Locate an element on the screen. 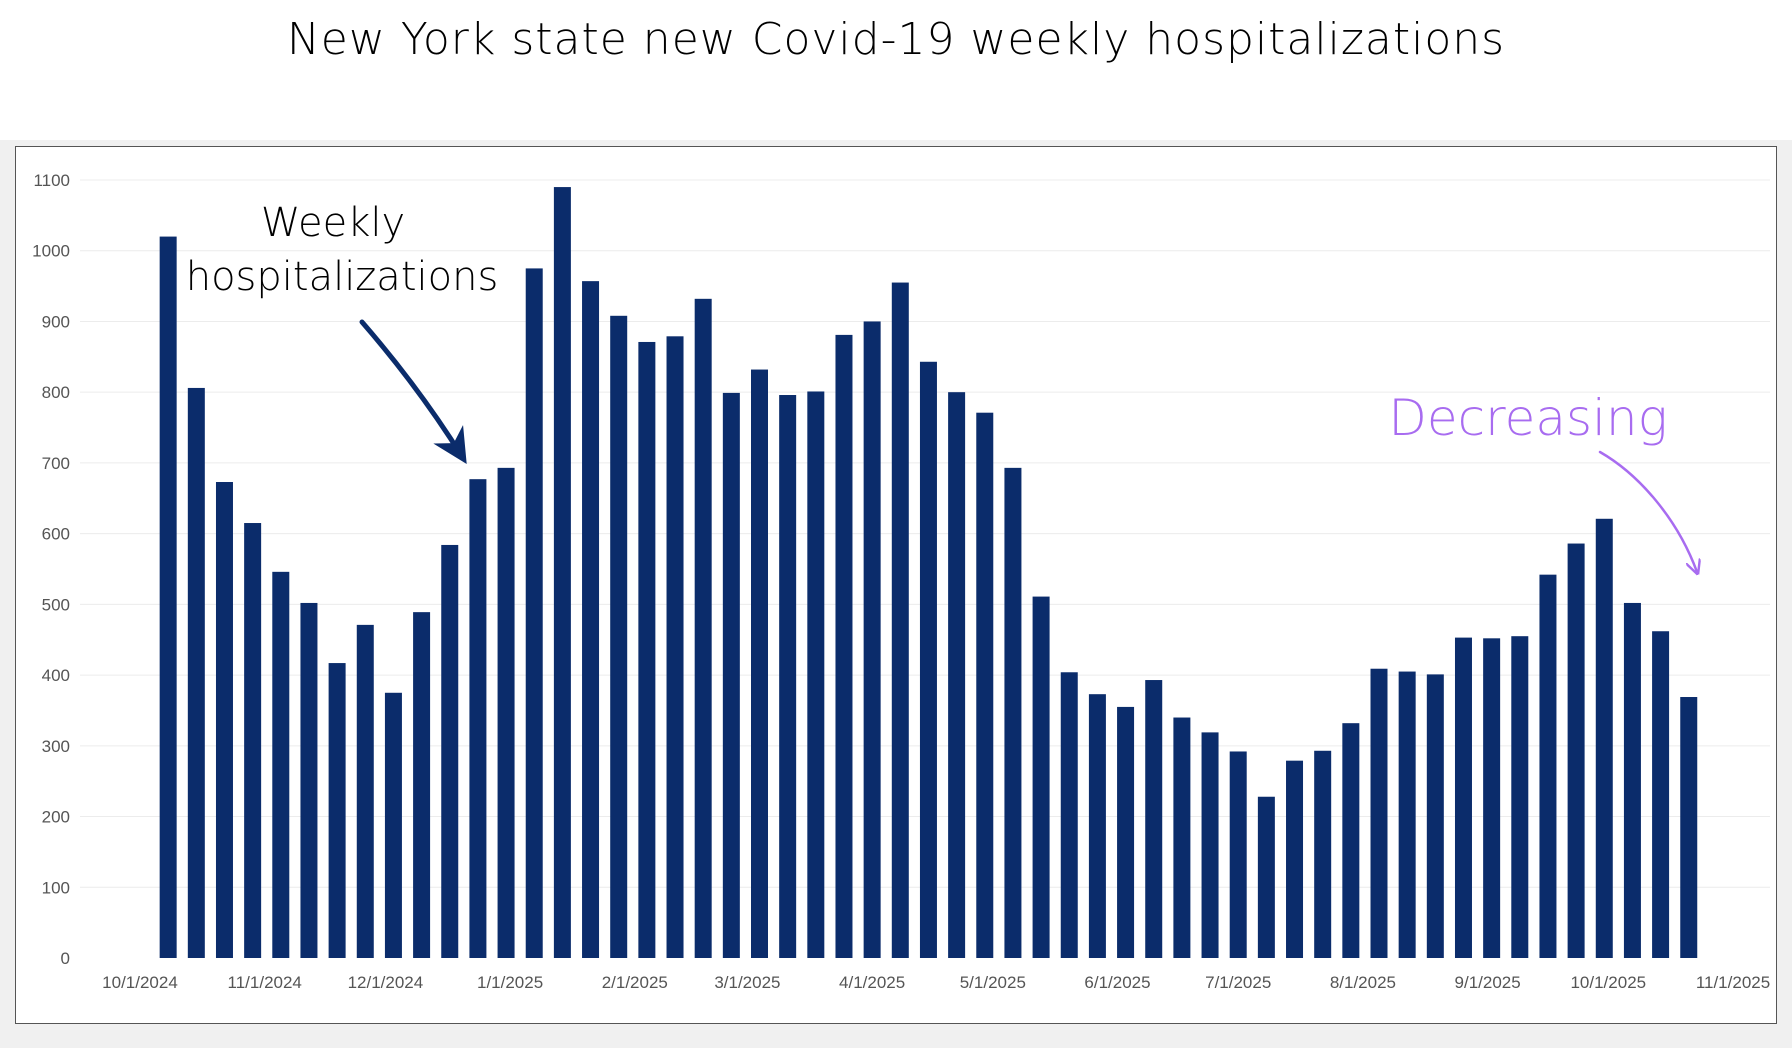 Image resolution: width=1792 pixels, height=1048 pixels. y-tick-label: 100 is located at coordinates (56, 887).